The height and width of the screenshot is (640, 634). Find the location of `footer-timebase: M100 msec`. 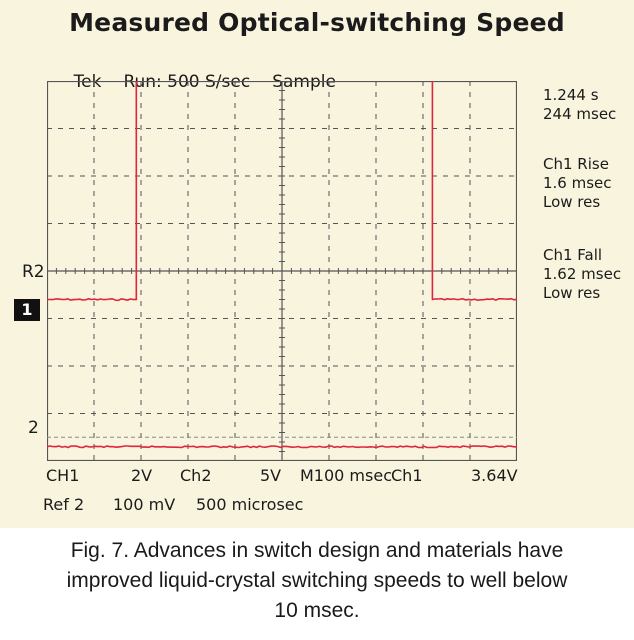

footer-timebase: M100 msec is located at coordinates (346, 475).